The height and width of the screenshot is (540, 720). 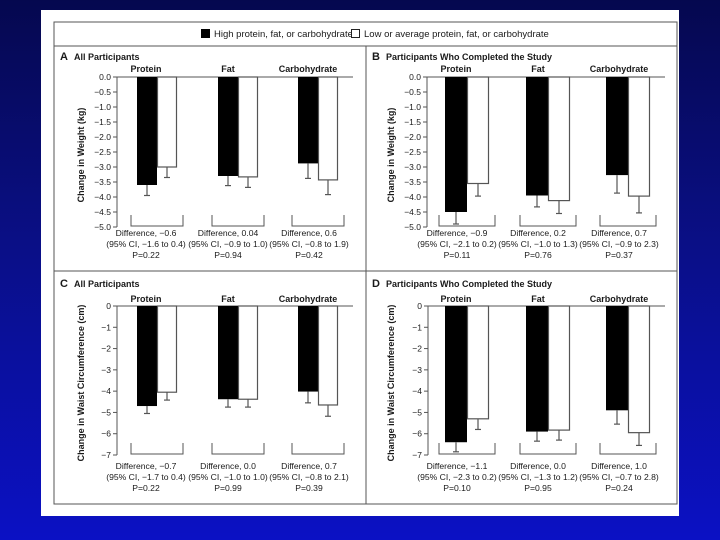 I want to click on y-tick-label: −3.5, so click(x=102, y=182).